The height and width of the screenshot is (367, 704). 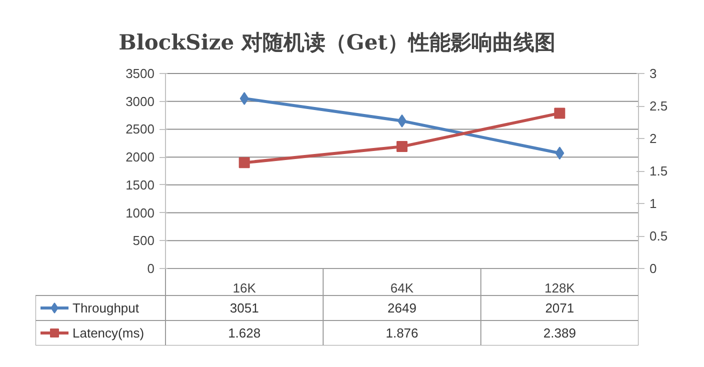 I want to click on data-label: 1.876, so click(x=402, y=333).